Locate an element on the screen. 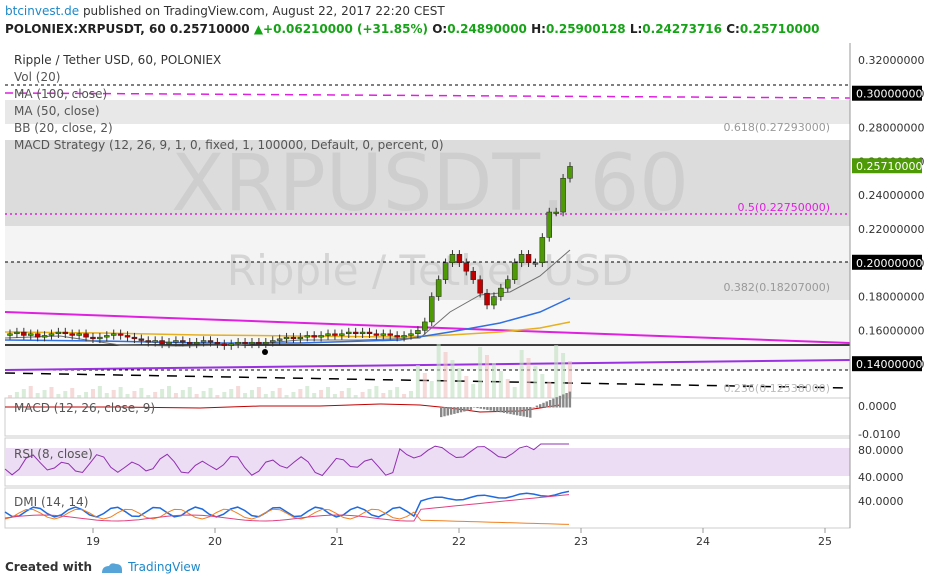 Image resolution: width=928 pixels, height=585 pixels. legend-volume: Vol (20) is located at coordinates (37, 77).